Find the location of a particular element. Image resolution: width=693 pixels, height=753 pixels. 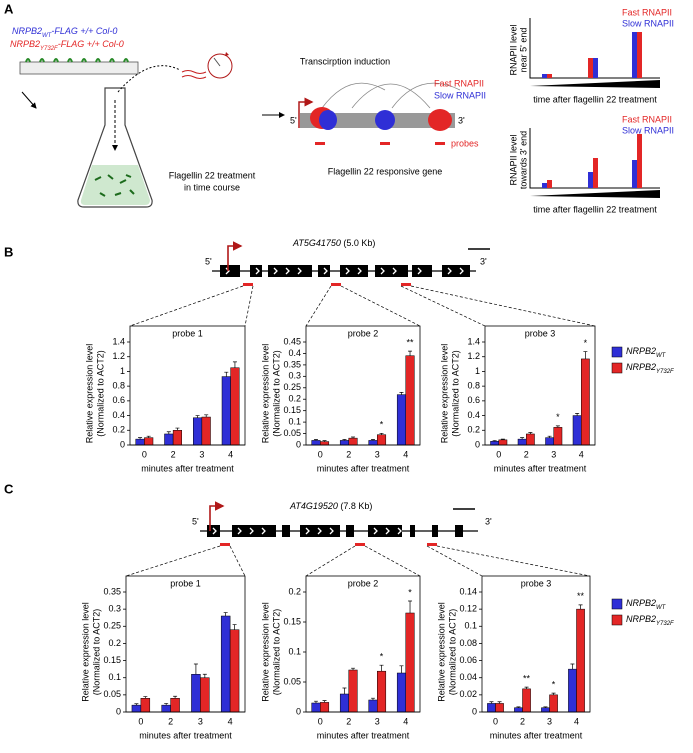

y-tick-label: 1.2 is located at coordinates (118, 356).